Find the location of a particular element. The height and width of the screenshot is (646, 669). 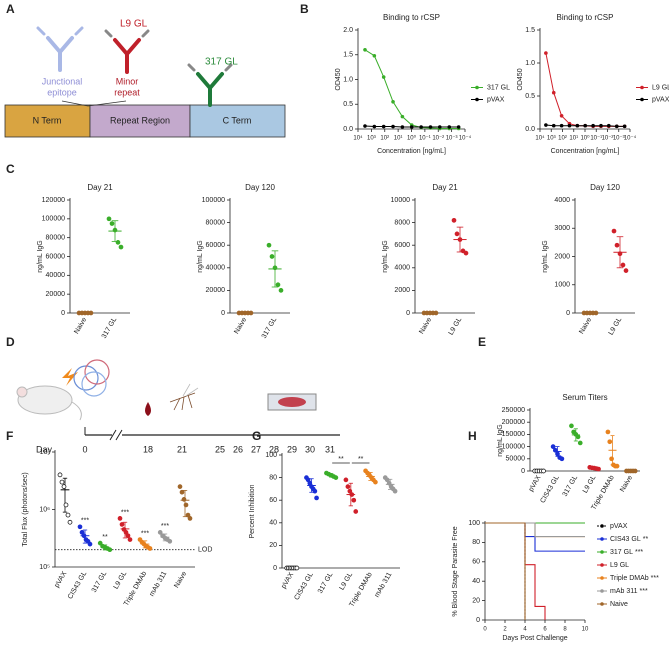

axis-break is located at coordinates (116, 435).